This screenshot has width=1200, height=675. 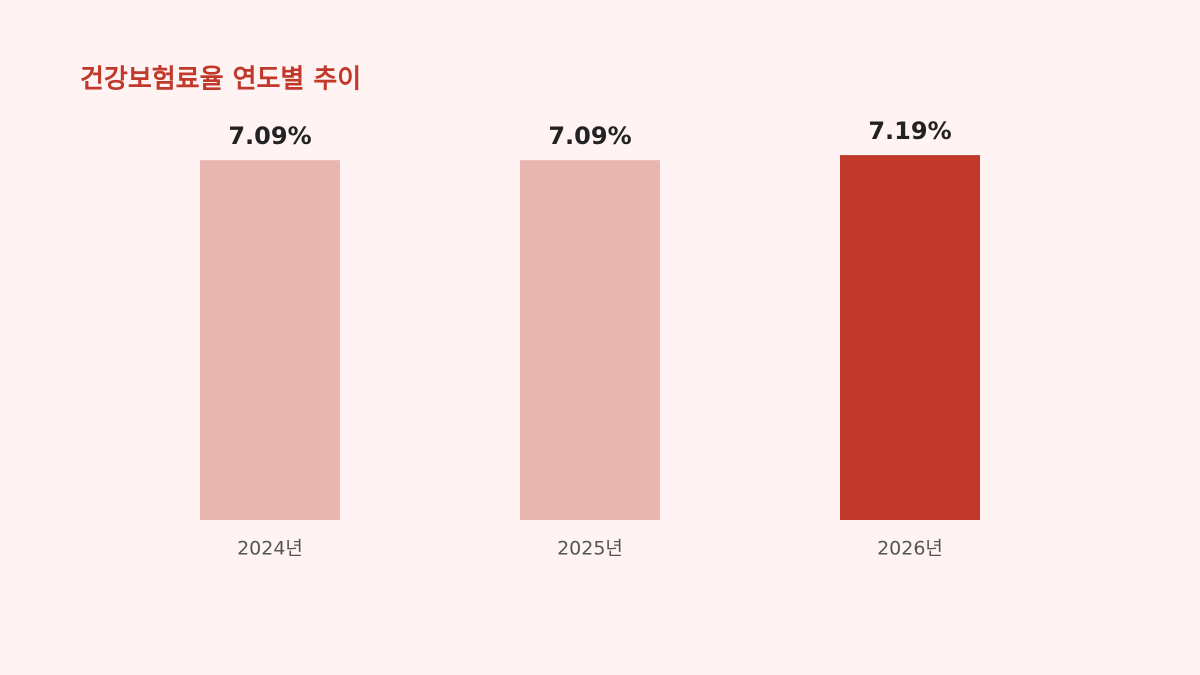 What do you see at coordinates (220, 80) in the screenshot?
I see `chart-title: 건강보험료율 연도별 추이` at bounding box center [220, 80].